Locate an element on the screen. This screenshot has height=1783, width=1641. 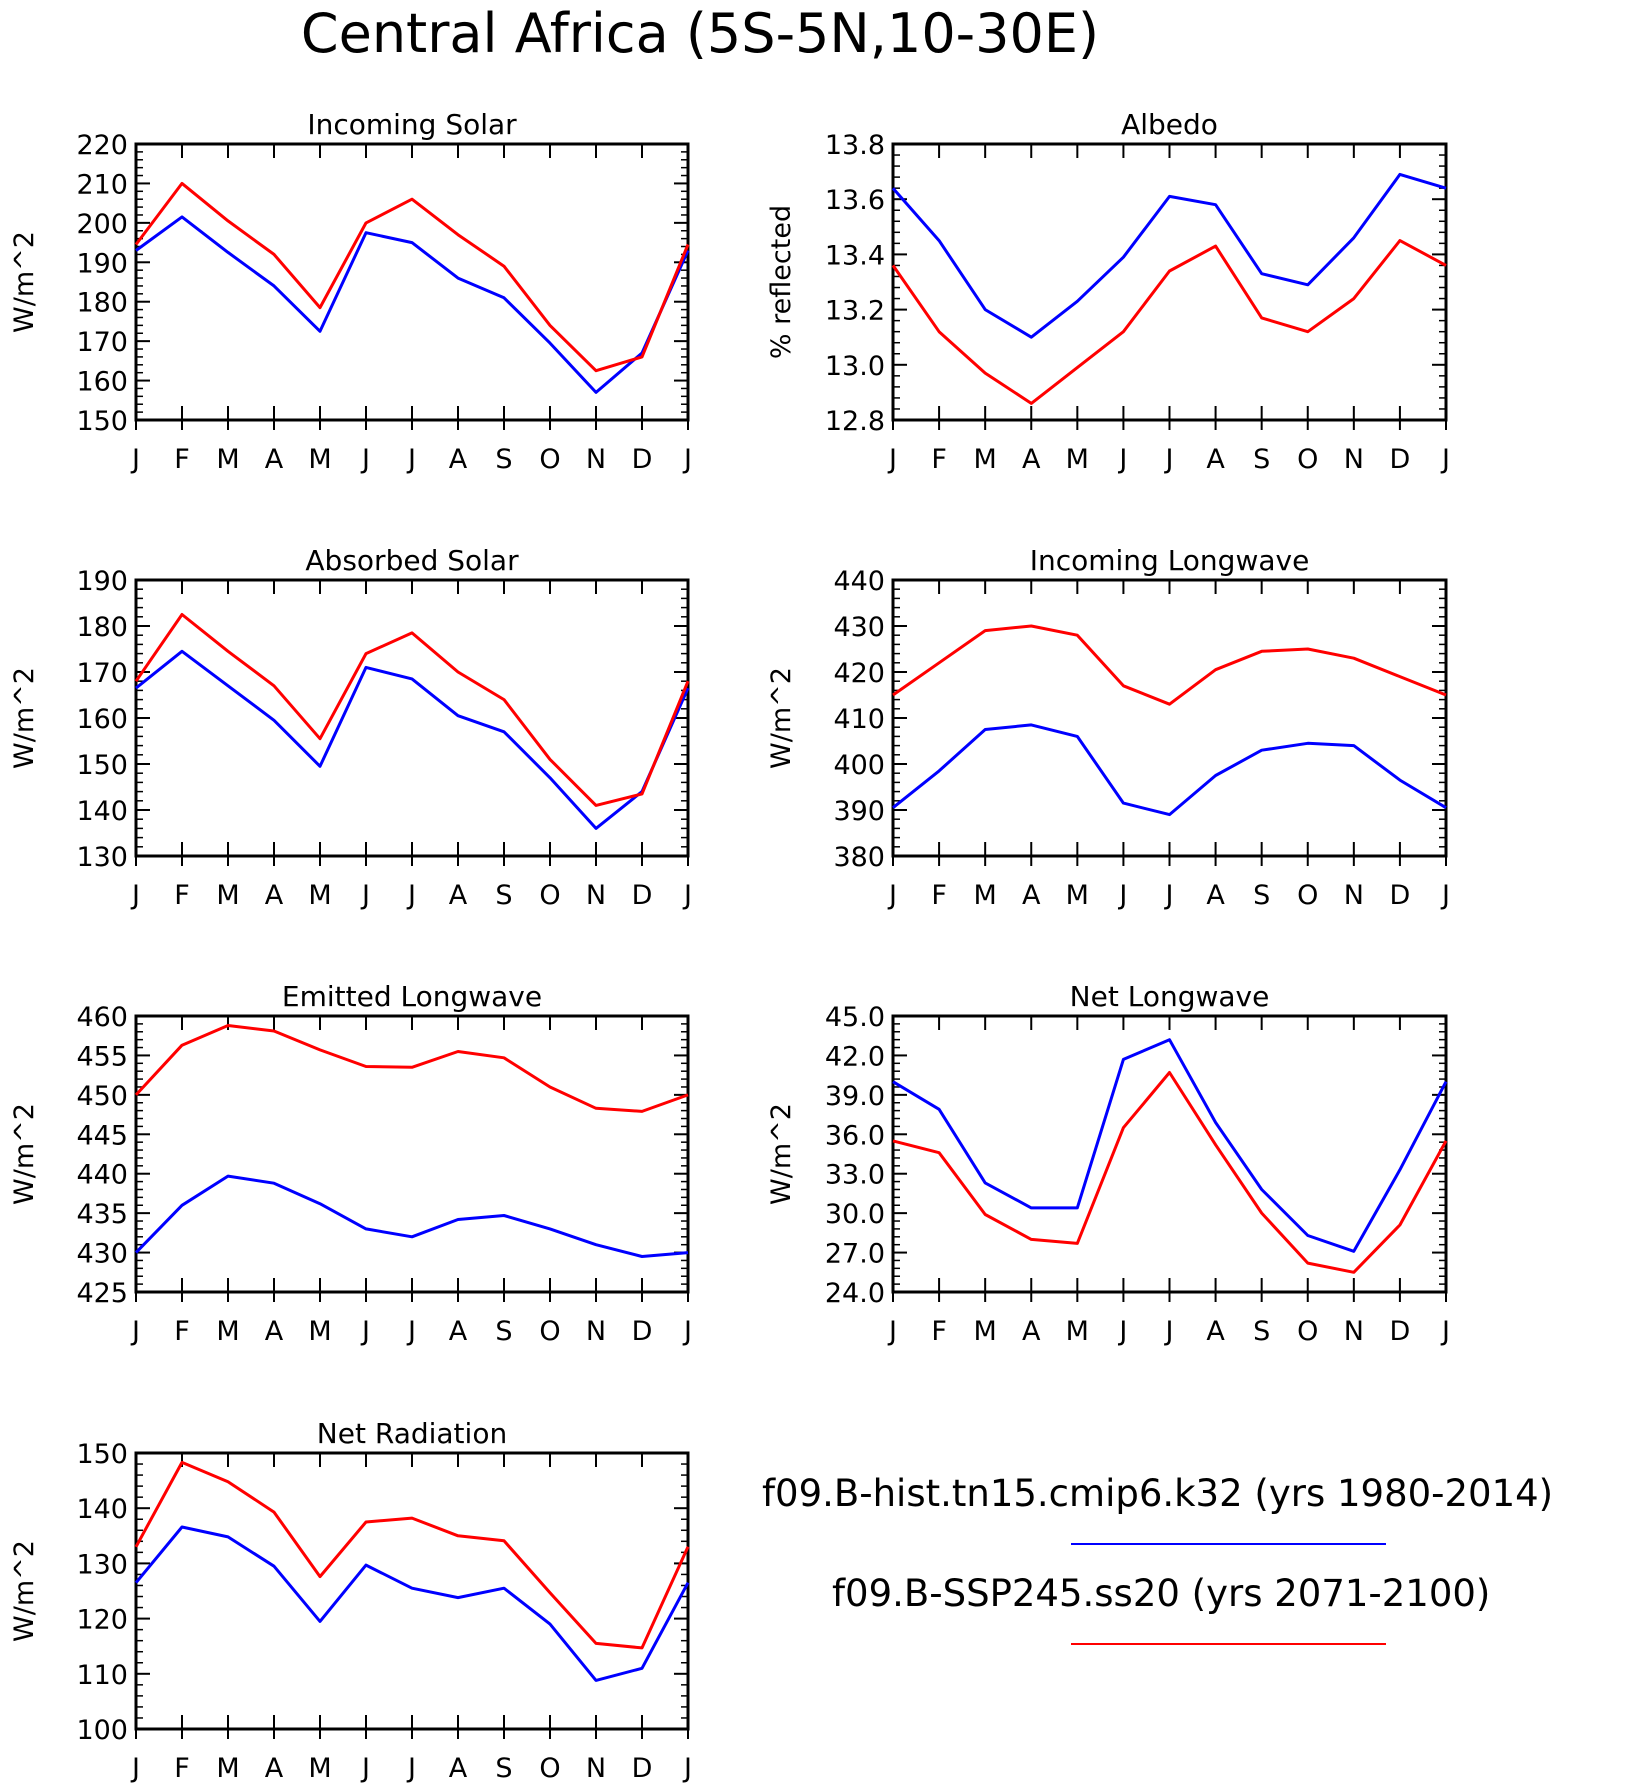
y-tick-label: 13.6 is located at coordinates (855, 200).